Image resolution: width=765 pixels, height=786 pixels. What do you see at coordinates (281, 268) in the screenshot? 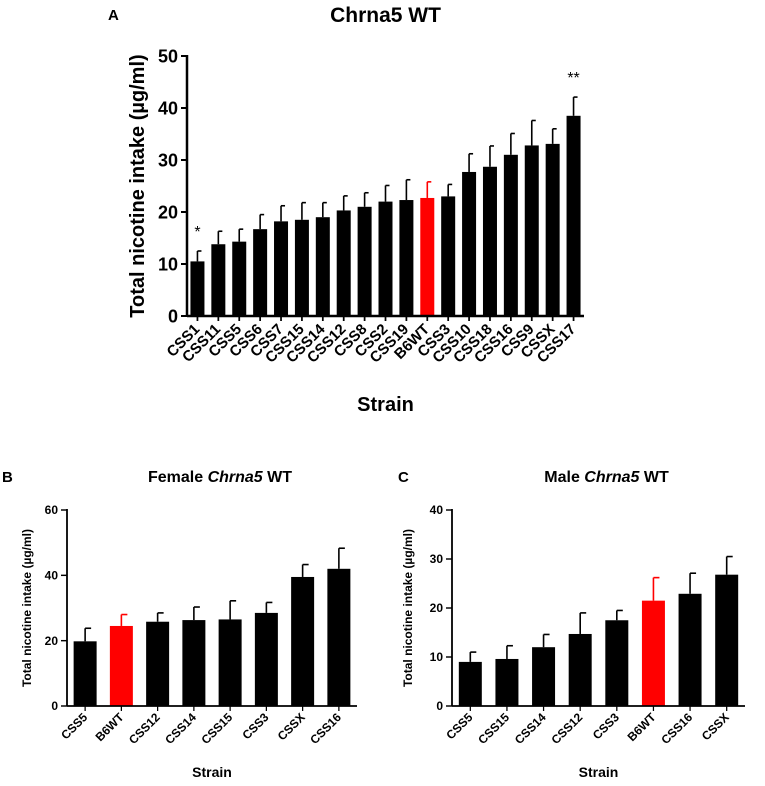
I see `bar-css7` at bounding box center [281, 268].